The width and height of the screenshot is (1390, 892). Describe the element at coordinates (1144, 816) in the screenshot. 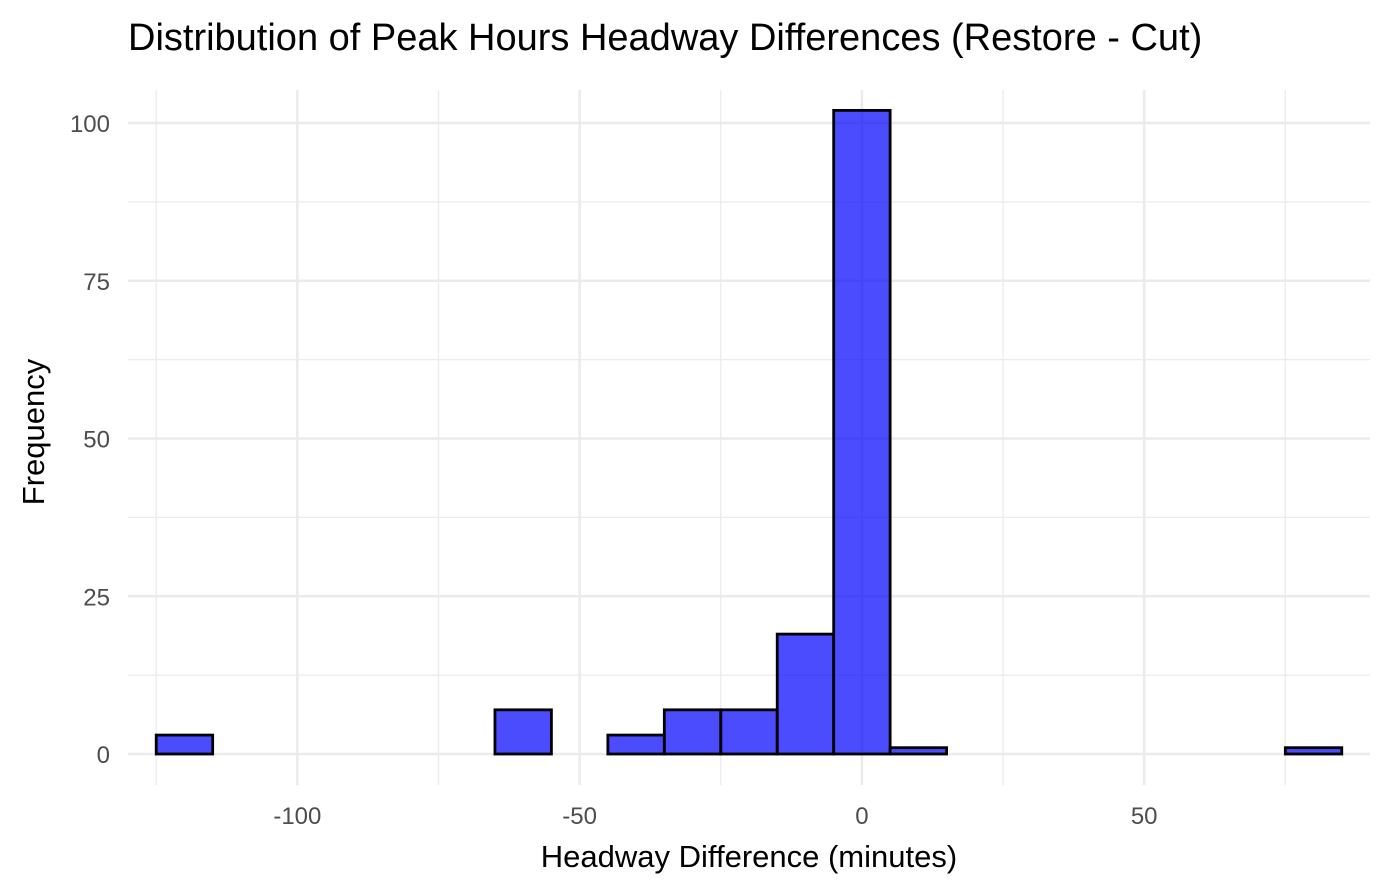

I see `x-tick-label: 50` at that location.